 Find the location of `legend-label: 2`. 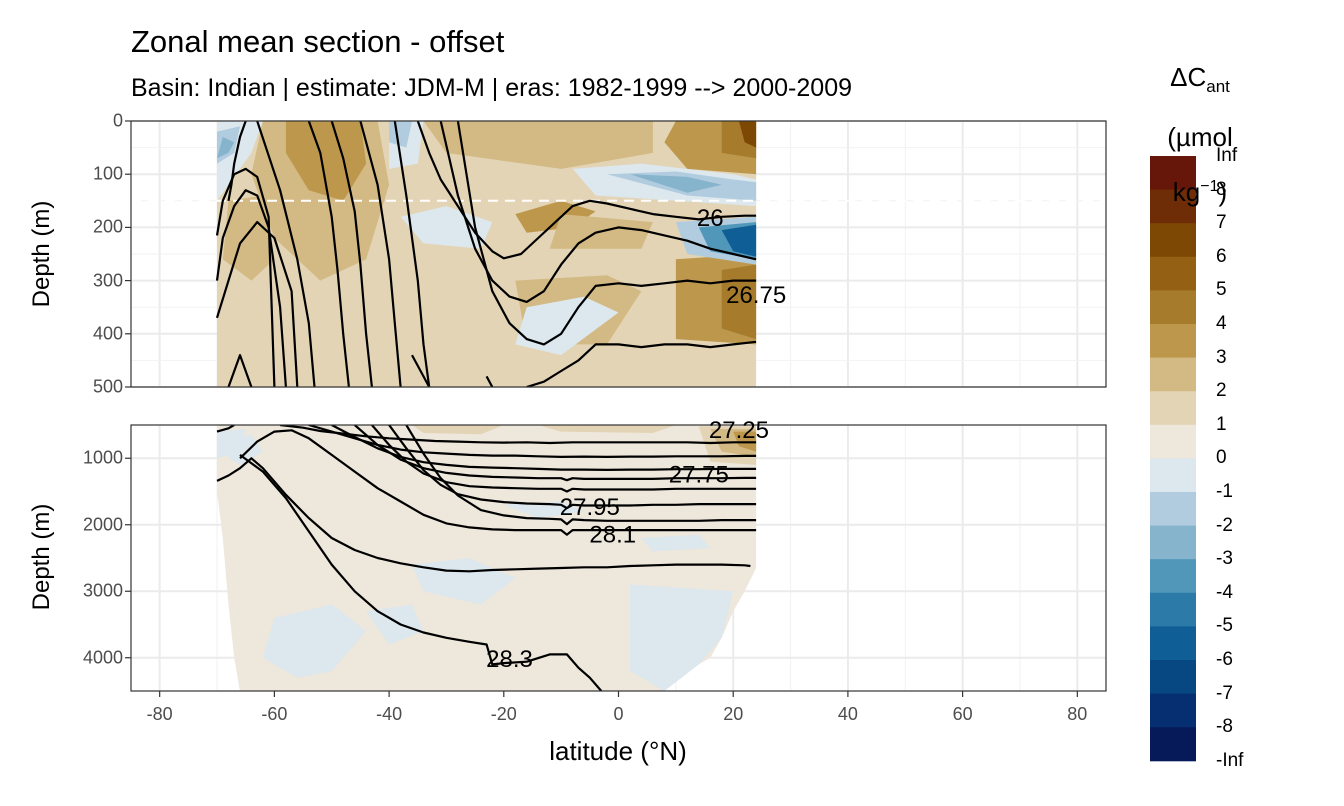

legend-label: 2 is located at coordinates (1221, 391).